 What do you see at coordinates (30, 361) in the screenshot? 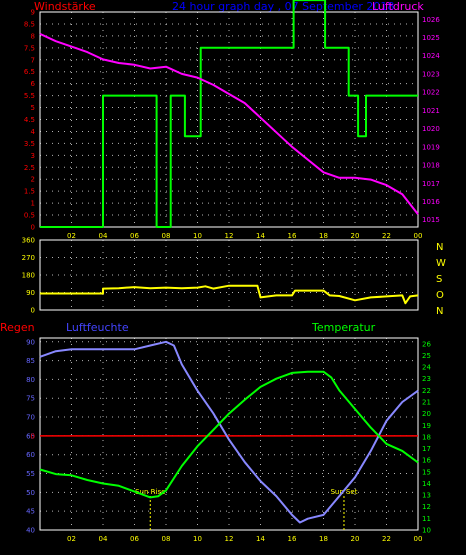
I see `humidity-temperature-y-left-tick: 85` at bounding box center [30, 361].